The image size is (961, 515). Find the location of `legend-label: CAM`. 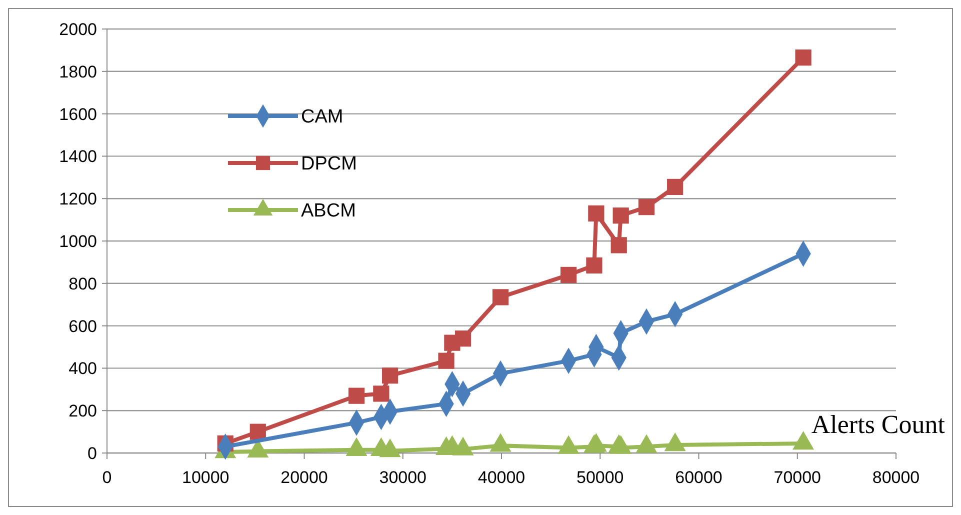

legend-label: CAM is located at coordinates (322, 117).